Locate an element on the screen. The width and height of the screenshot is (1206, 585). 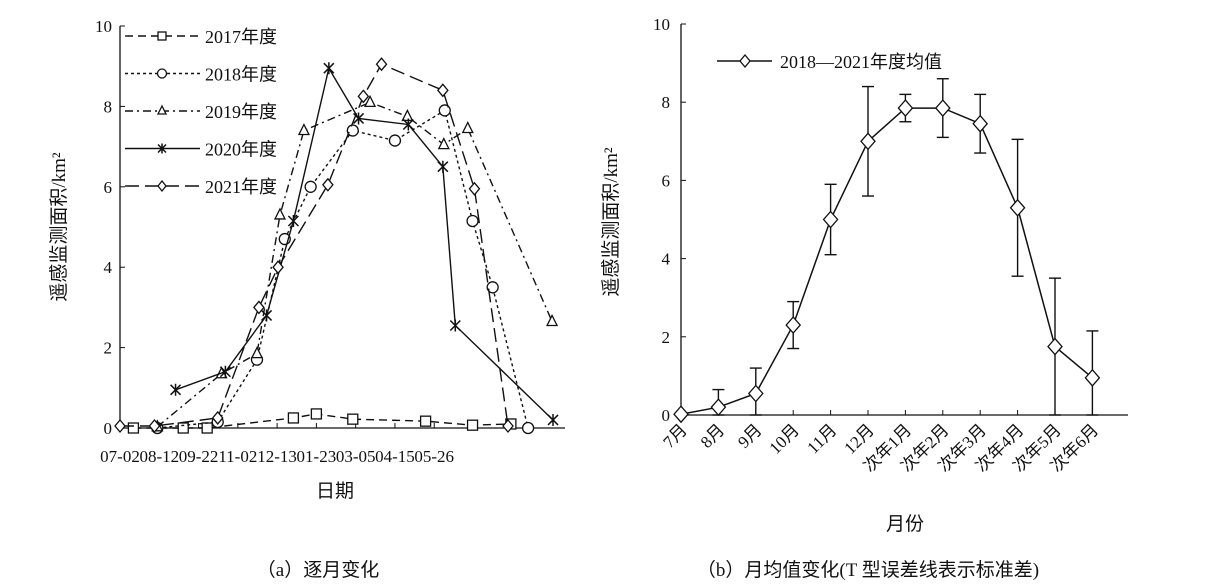
chart-a-y-tick-label: 8 is located at coordinates (108, 106).